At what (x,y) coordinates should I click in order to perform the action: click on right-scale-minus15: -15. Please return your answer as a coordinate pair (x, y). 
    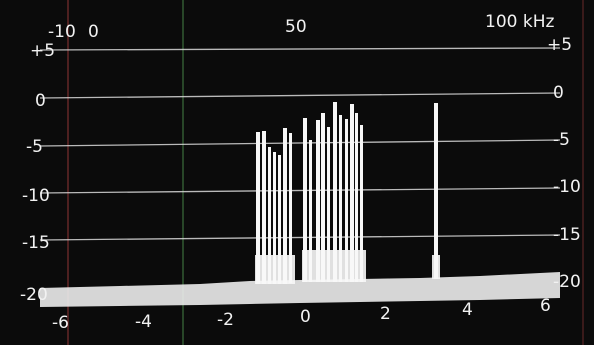
    Looking at the image, I should click on (567, 235).